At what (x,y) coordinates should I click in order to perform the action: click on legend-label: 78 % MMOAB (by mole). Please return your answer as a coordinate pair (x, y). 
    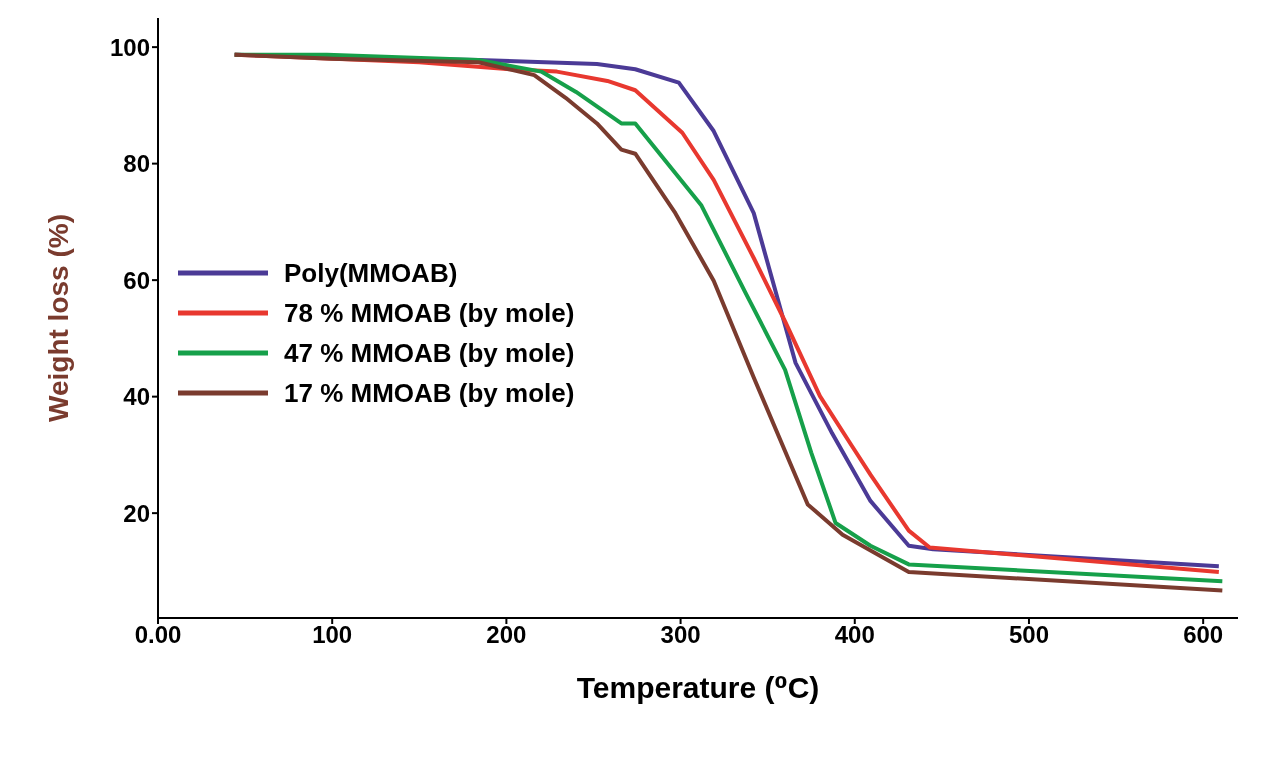
    Looking at the image, I should click on (429, 313).